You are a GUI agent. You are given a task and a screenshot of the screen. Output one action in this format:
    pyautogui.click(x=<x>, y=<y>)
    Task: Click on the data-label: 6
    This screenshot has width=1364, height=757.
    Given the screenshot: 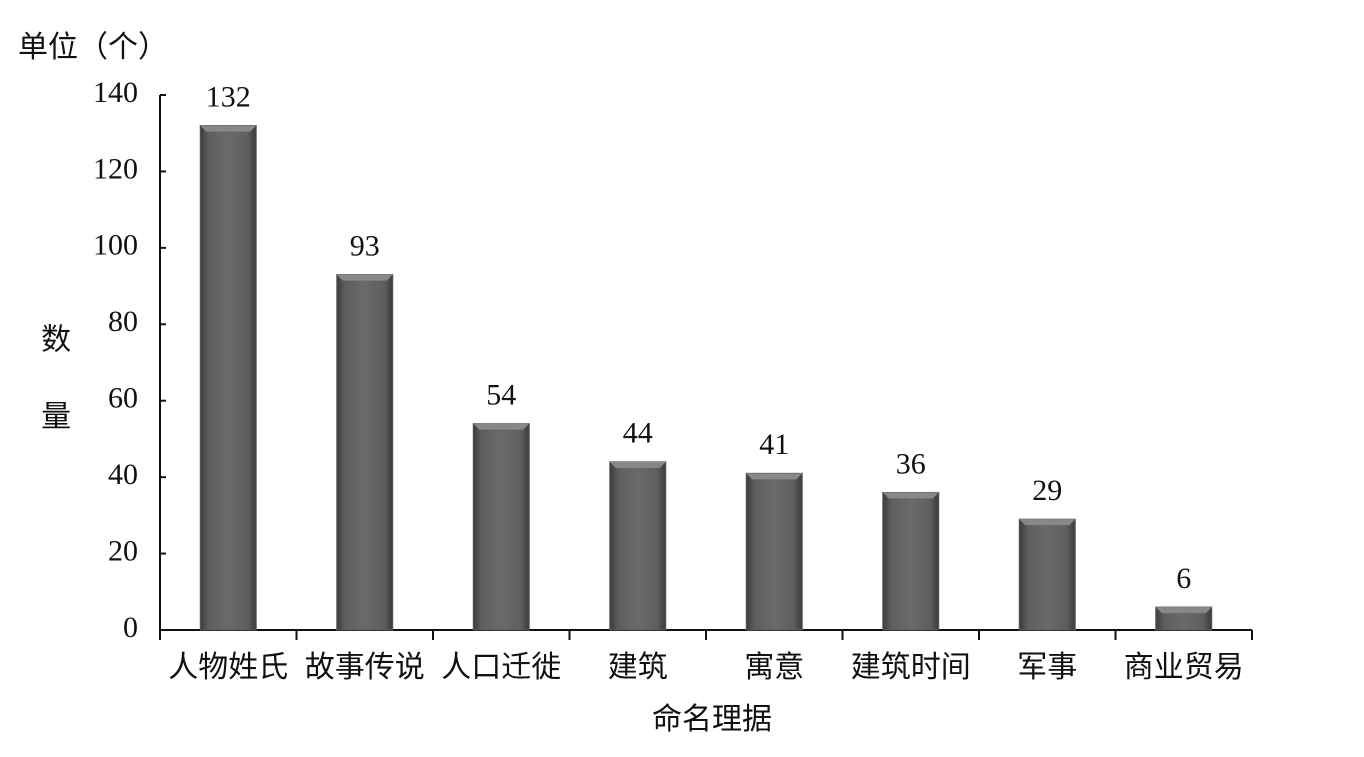 What is the action you would take?
    pyautogui.click(x=1183, y=578)
    